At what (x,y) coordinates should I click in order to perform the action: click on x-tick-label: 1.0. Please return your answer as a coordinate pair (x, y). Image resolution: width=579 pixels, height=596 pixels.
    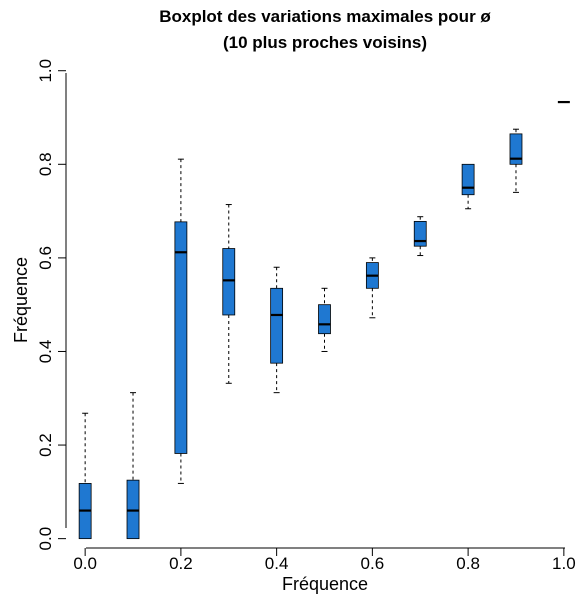
    Looking at the image, I should click on (564, 563).